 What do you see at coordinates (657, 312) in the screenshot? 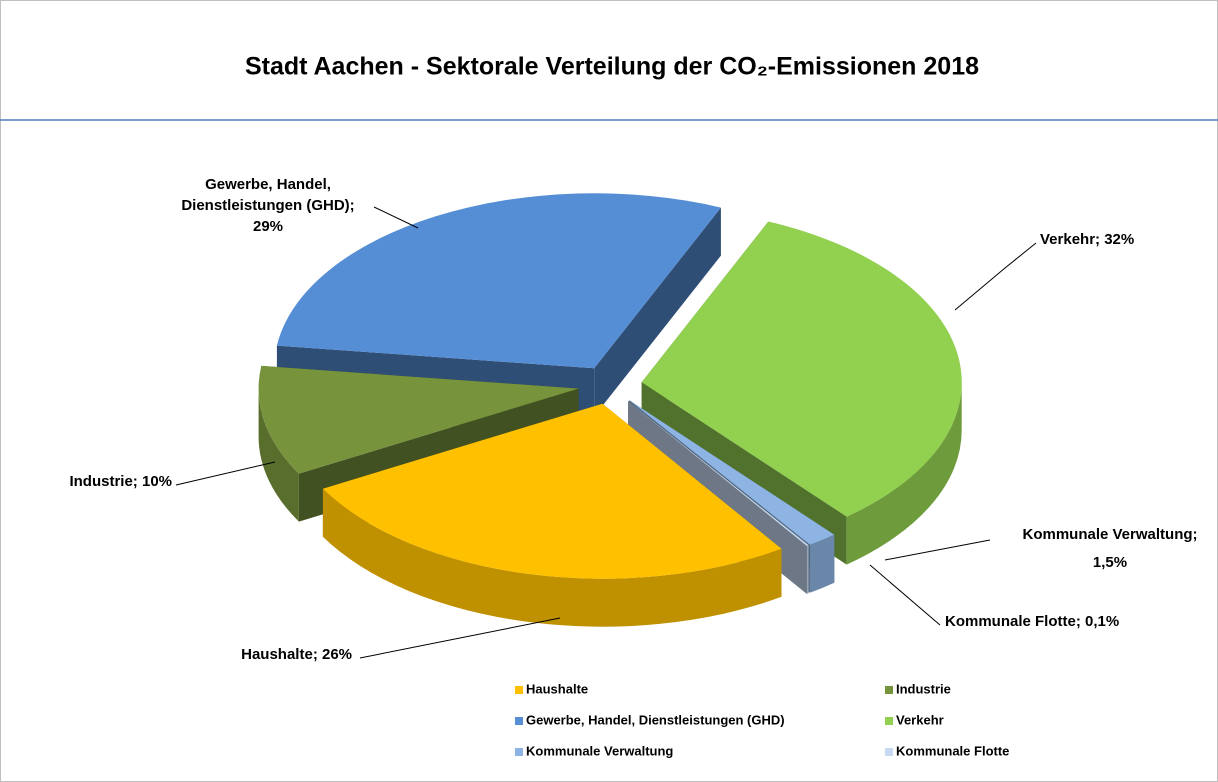
I see `slice-side` at bounding box center [657, 312].